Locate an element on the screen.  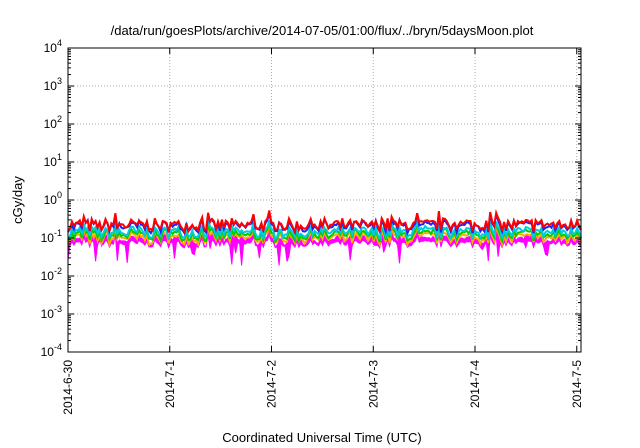
x-tick-label: 2014-7-4 is located at coordinates (475, 384).